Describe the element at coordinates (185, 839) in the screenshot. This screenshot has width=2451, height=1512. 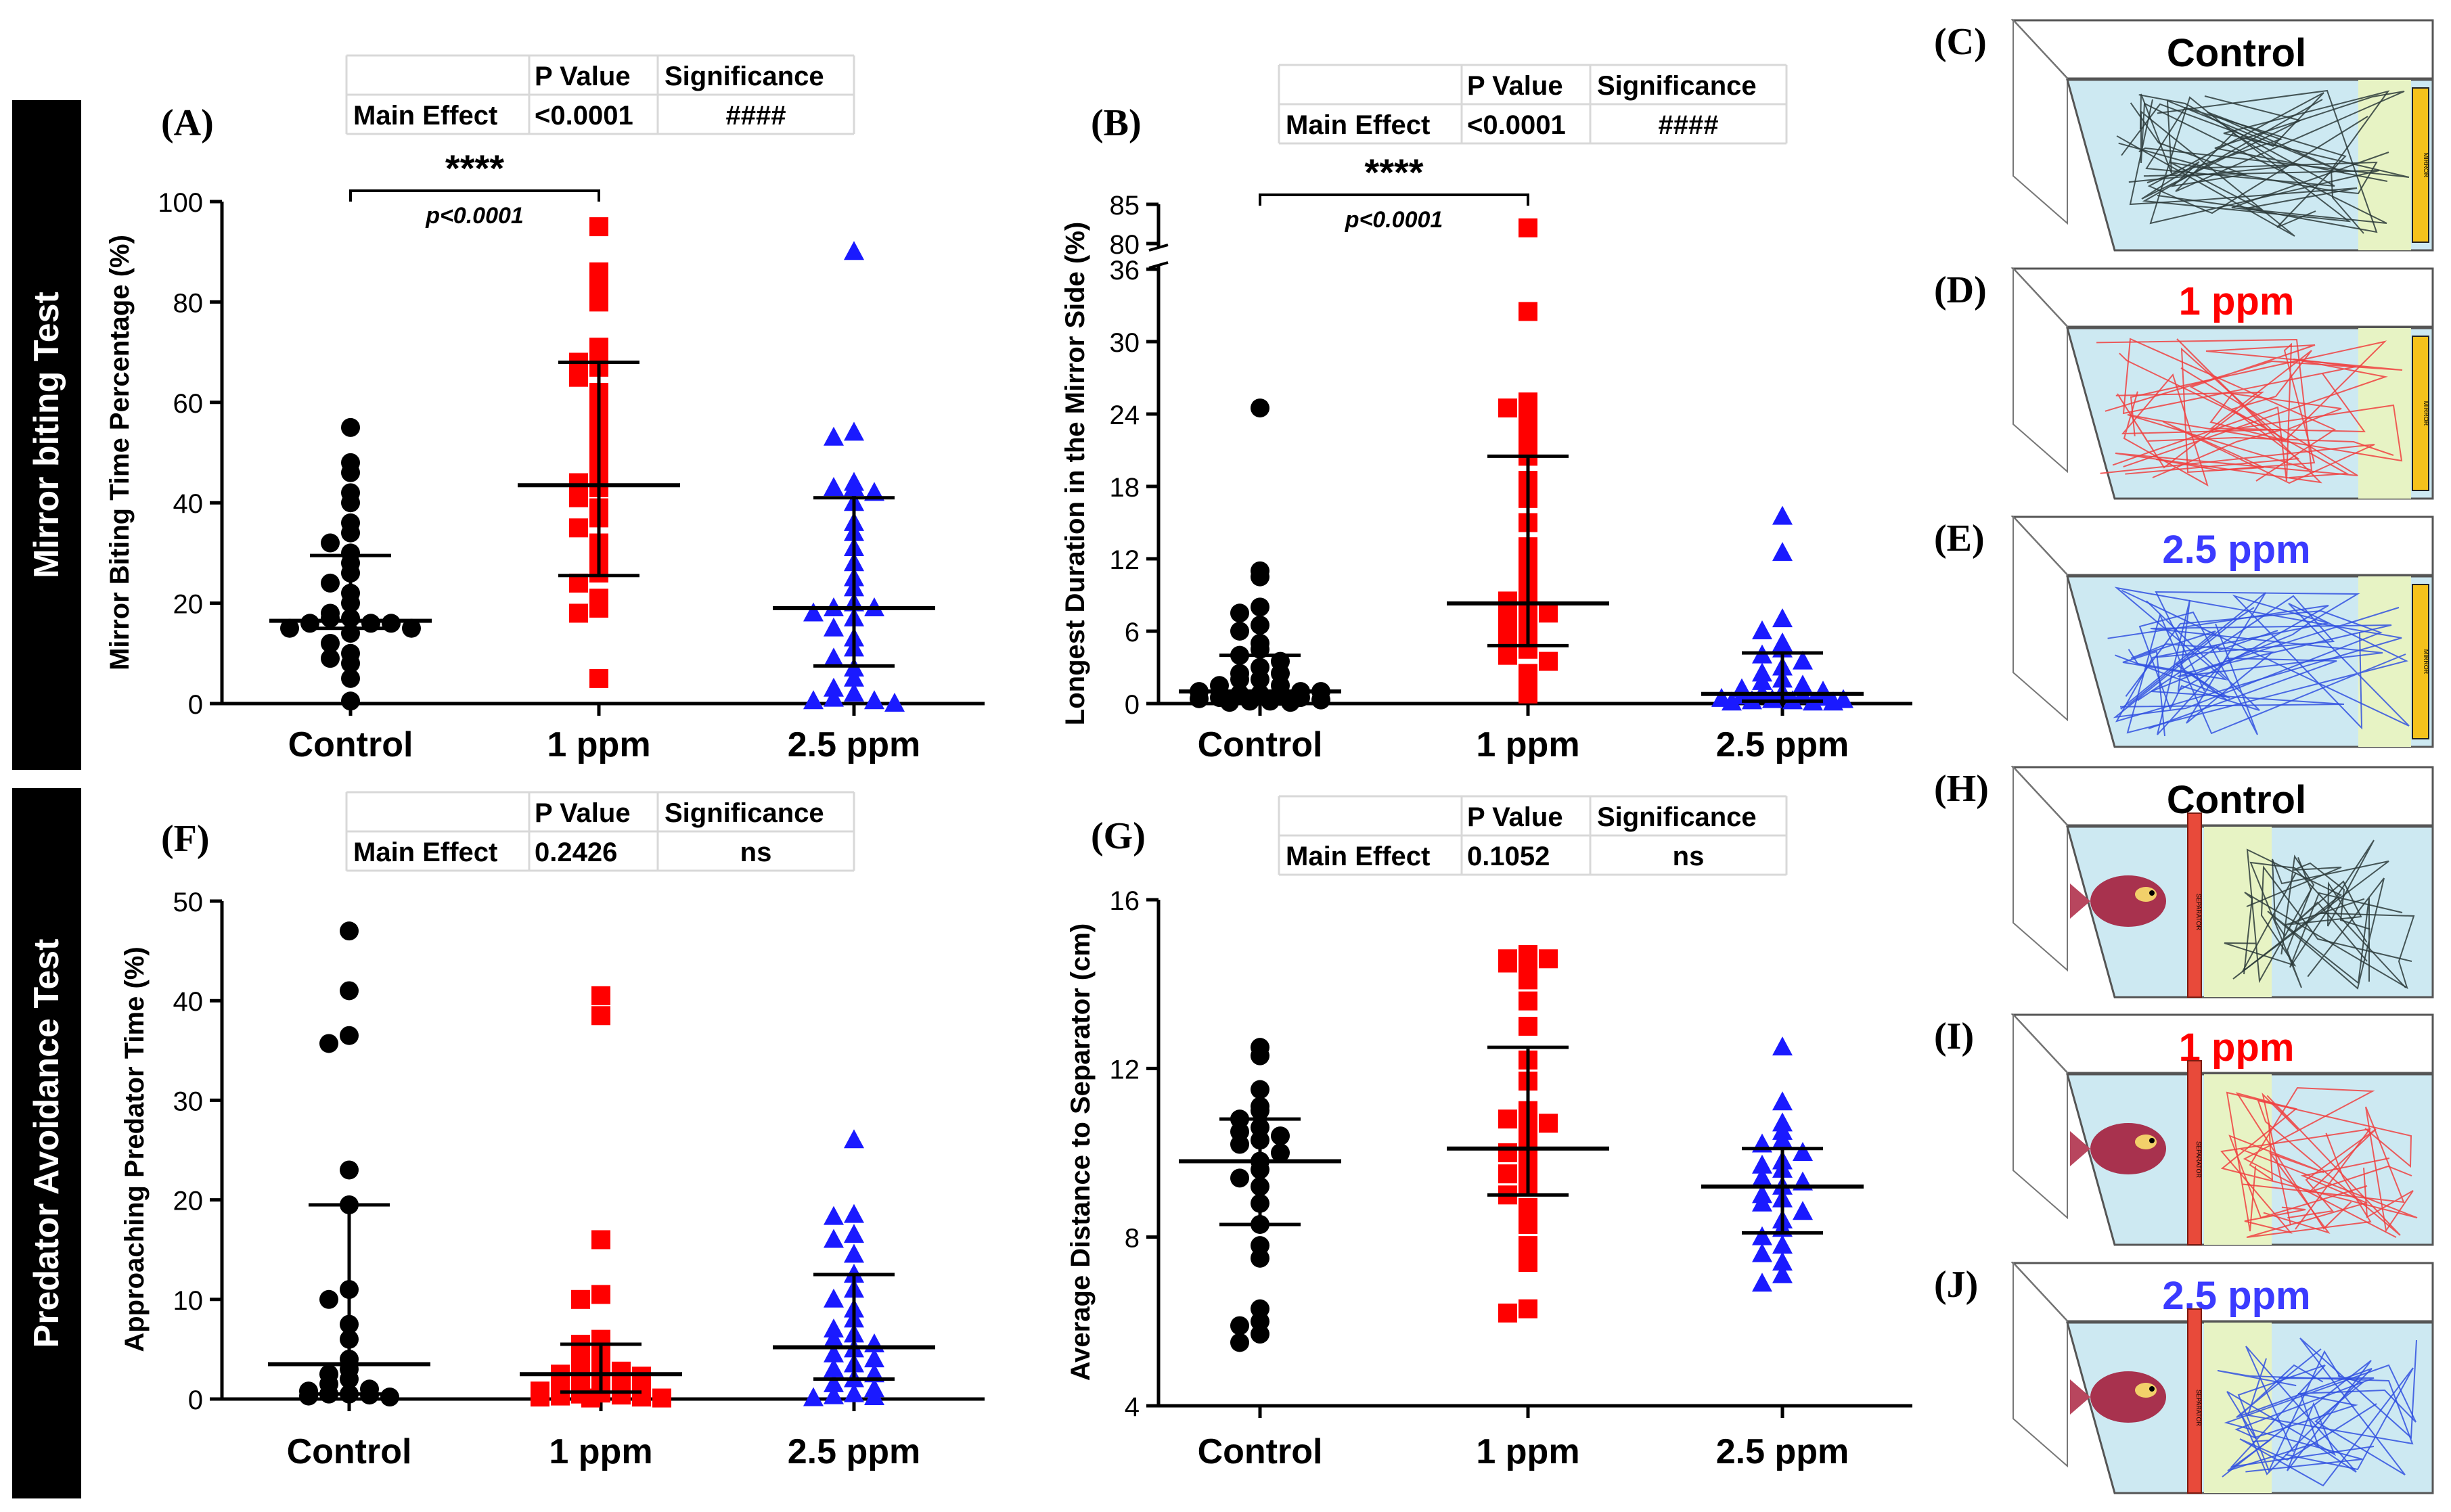
I see `panel-label-F: (F)` at that location.